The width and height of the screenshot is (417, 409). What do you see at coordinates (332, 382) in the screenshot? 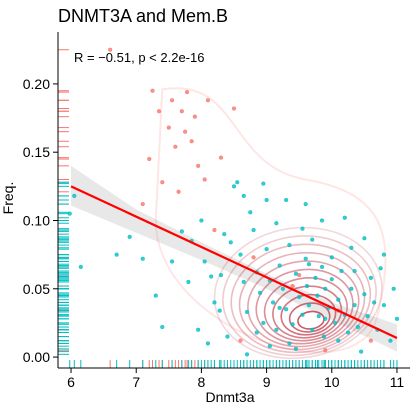
I see `x-tick-label: 10` at bounding box center [332, 382].